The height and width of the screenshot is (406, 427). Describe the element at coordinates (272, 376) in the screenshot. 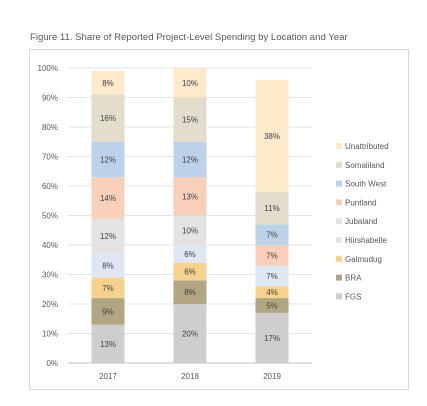

I see `x-tick-label: 2019` at that location.